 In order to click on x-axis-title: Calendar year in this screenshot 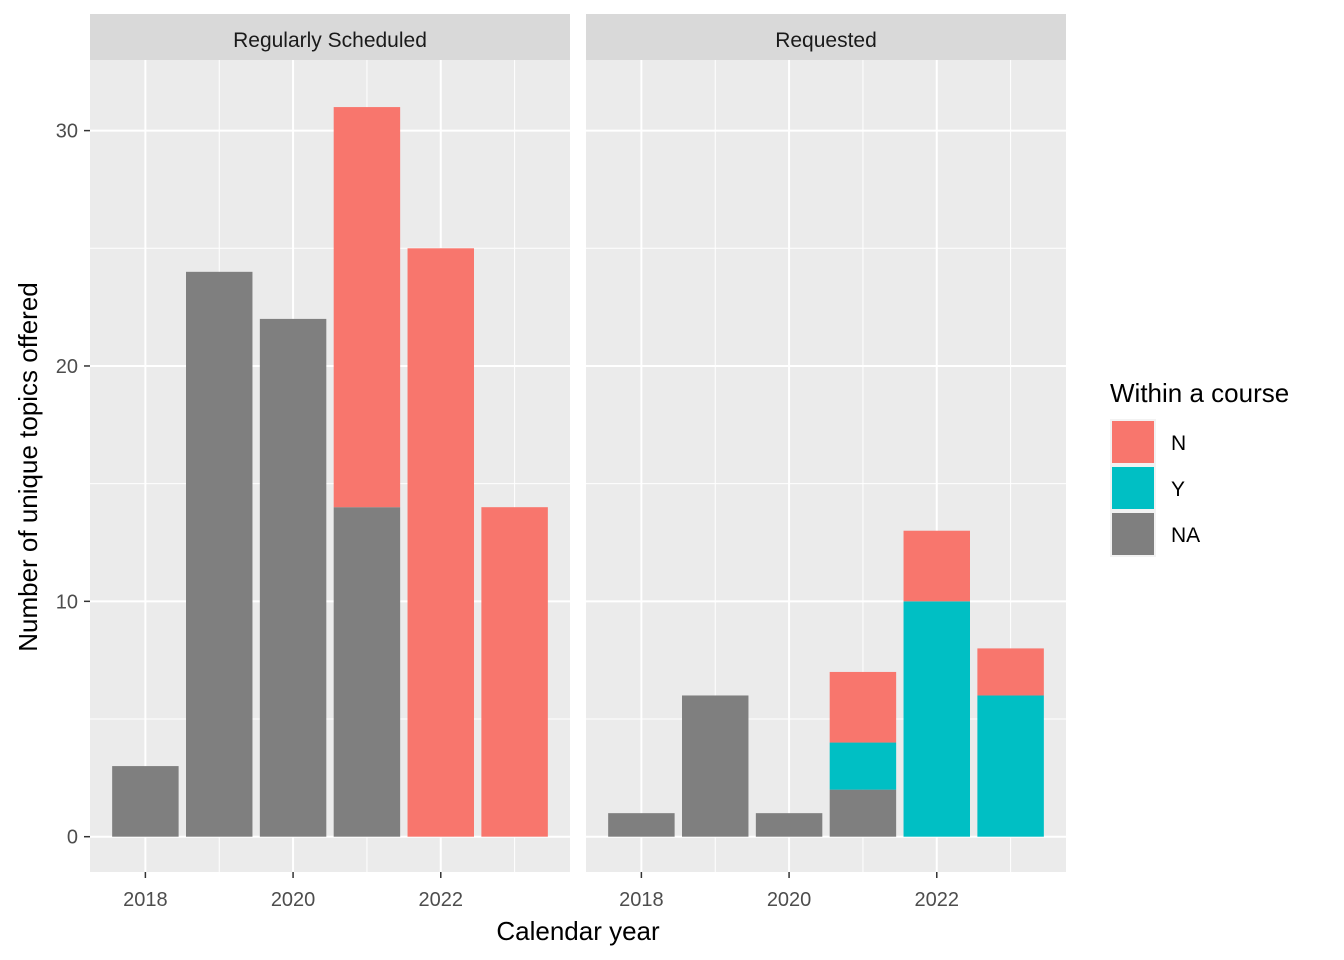, I will do `click(578, 931)`.